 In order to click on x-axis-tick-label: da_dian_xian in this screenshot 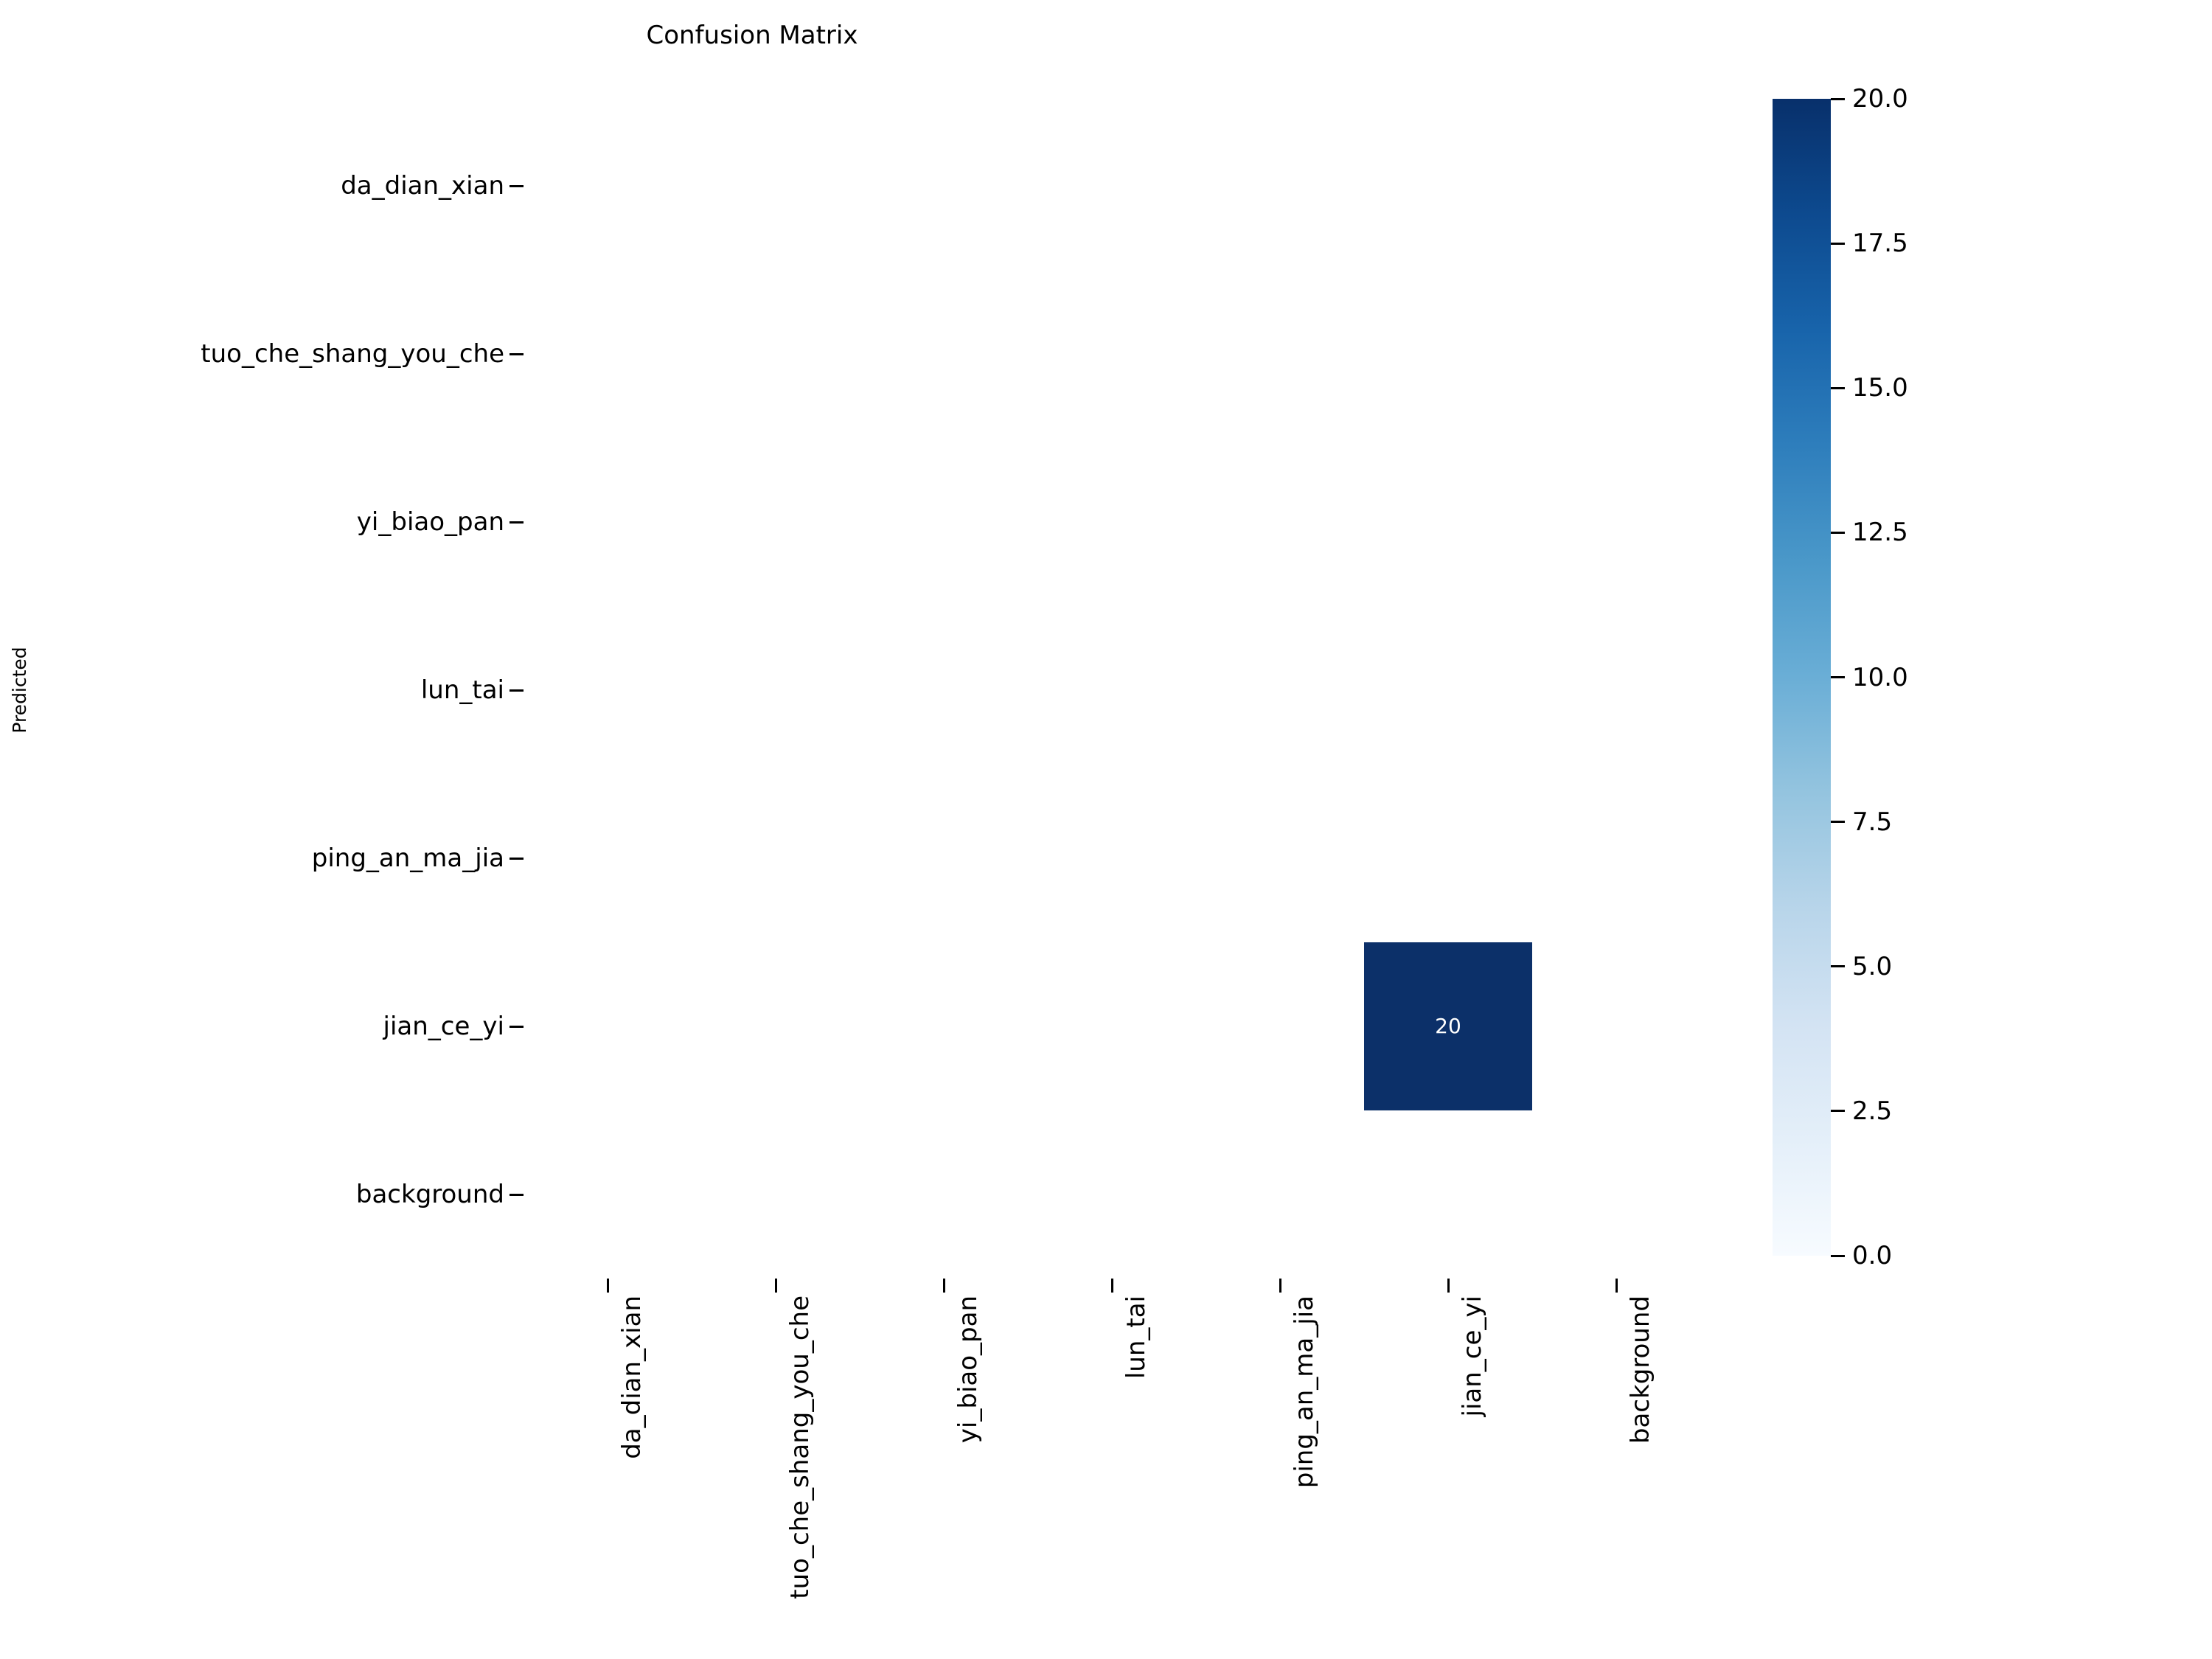, I will do `click(632, 1377)`.